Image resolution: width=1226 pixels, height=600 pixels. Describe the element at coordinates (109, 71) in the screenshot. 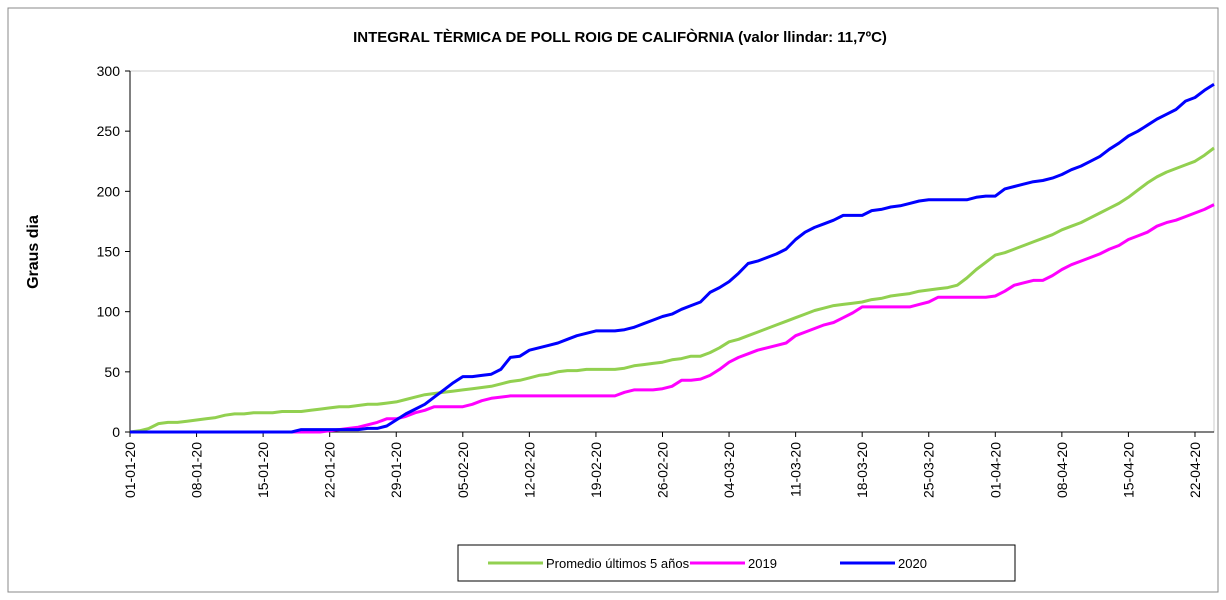

I see `y-tick-label: 300` at that location.